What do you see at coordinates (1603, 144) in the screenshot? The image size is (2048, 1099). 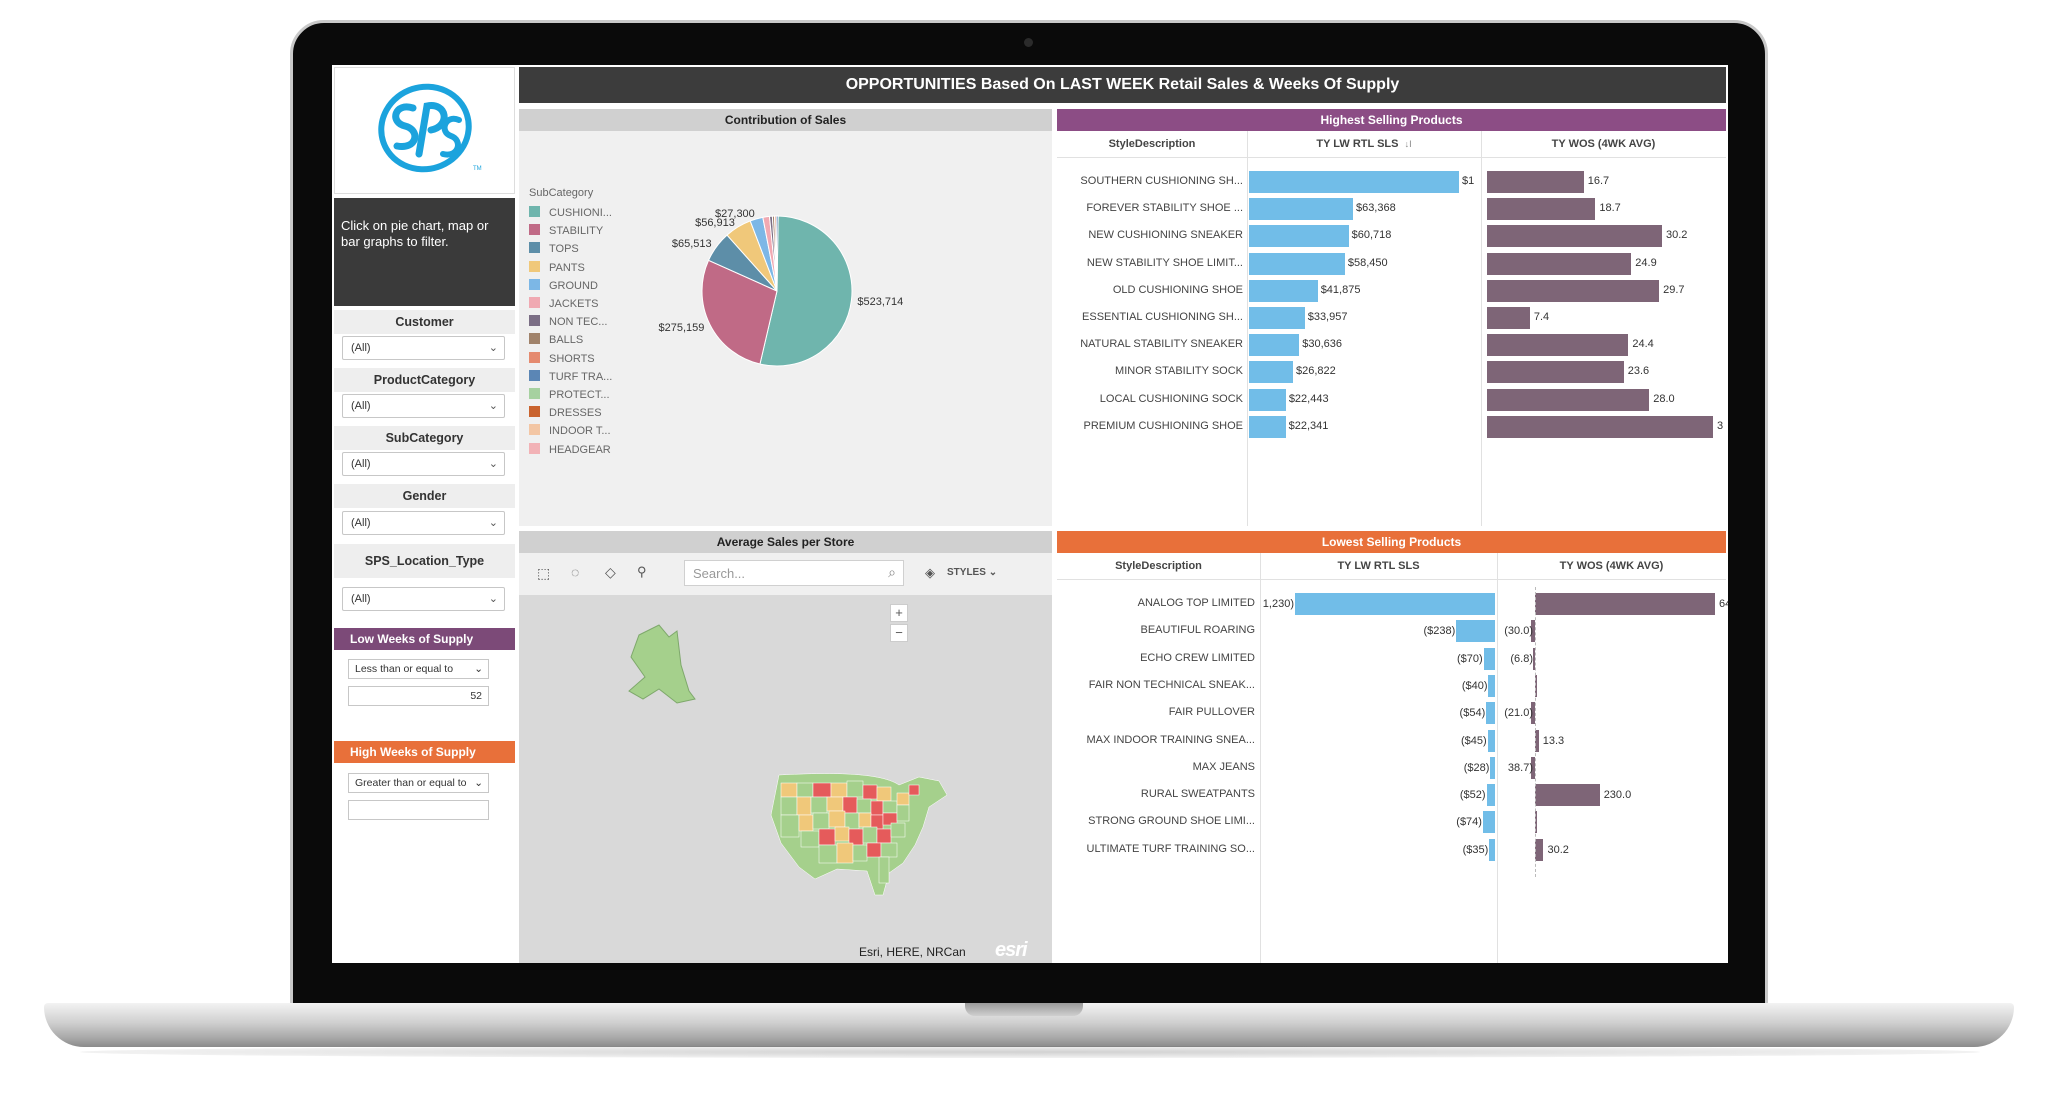 I see `high-col-wos-header: TY WOS (4WK AVG)` at bounding box center [1603, 144].